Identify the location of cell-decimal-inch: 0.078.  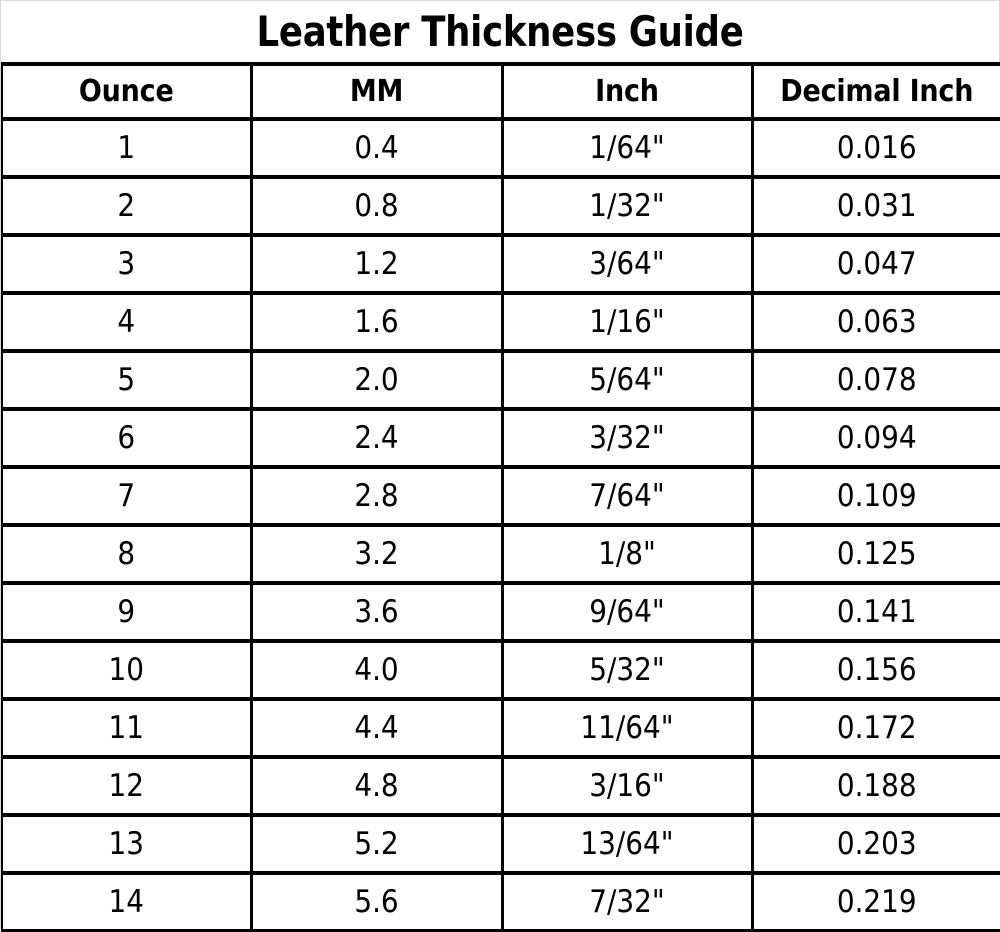
(875, 380).